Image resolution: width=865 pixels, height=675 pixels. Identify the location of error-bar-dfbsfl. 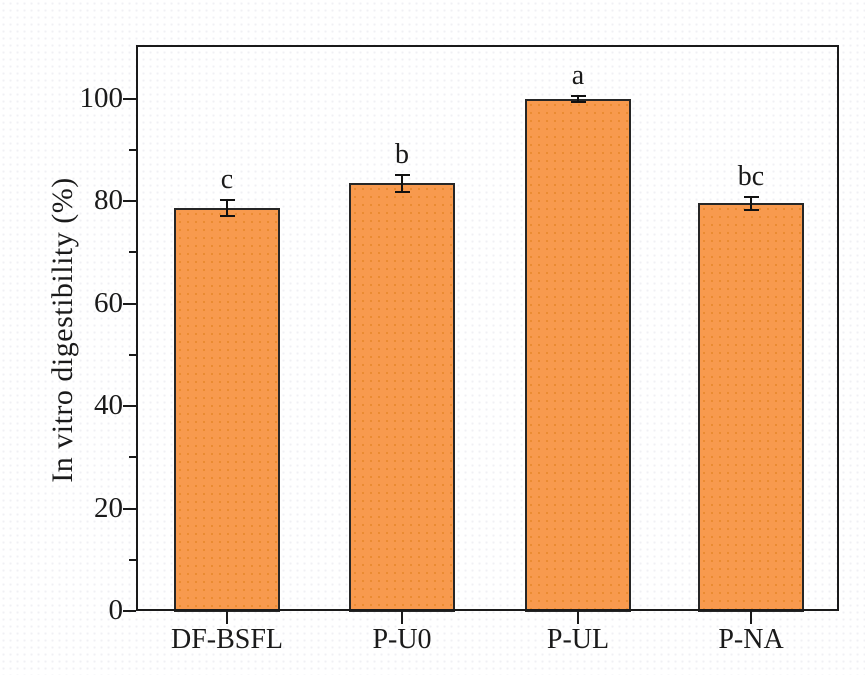
(227, 208).